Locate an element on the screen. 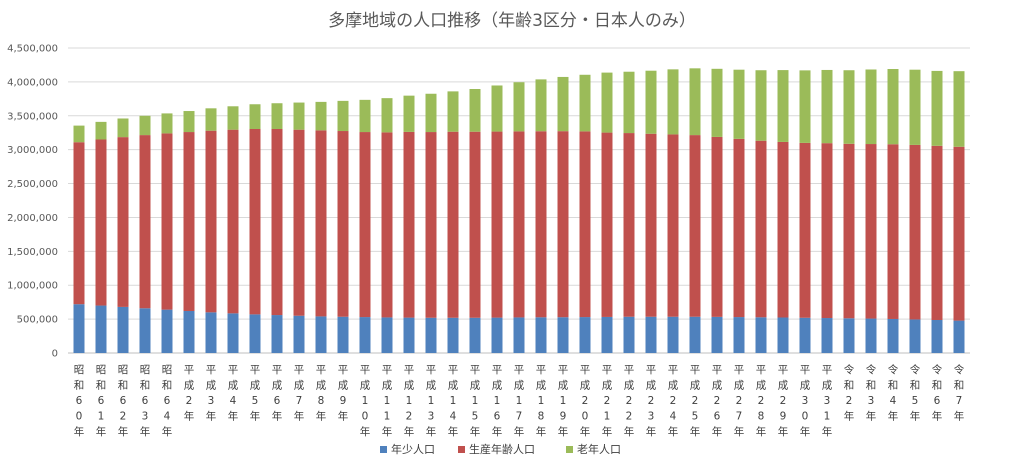 The width and height of the screenshot is (1024, 470). y-tick-label: 3,500,000 is located at coordinates (32, 116).